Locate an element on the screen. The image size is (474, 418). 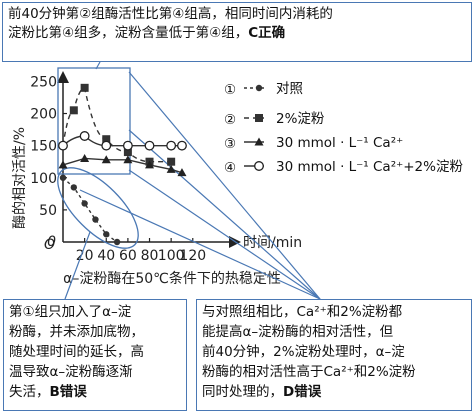
pointer-left is located at coordinates (77, 265).